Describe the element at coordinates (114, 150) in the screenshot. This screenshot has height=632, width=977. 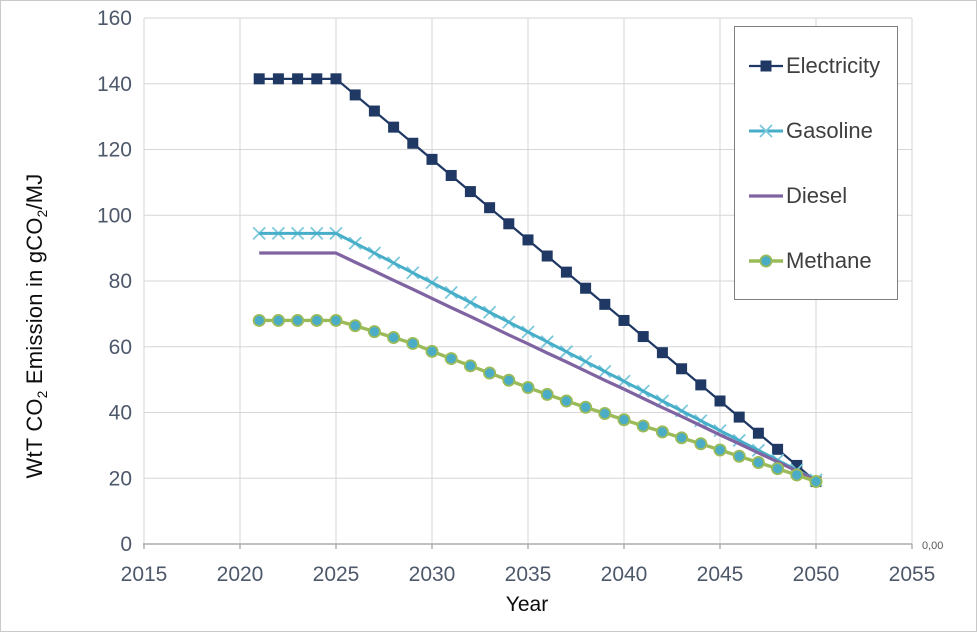
I see `y-tick-label: 120` at that location.